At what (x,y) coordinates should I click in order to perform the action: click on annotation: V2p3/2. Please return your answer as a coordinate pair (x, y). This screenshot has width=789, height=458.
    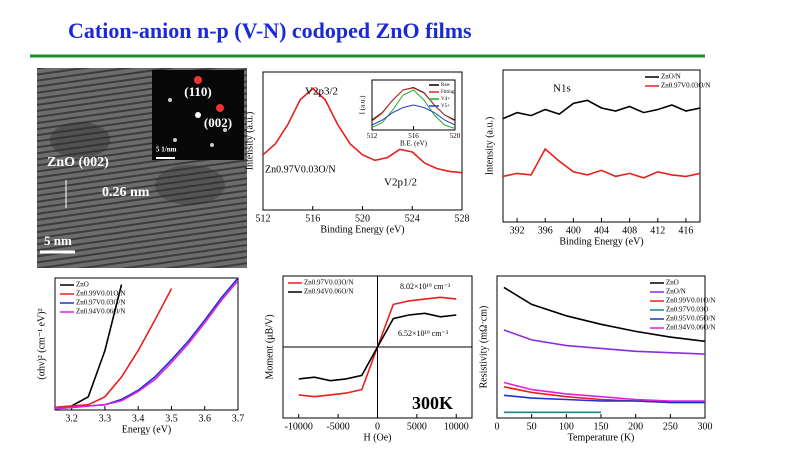
    Looking at the image, I should click on (321, 92).